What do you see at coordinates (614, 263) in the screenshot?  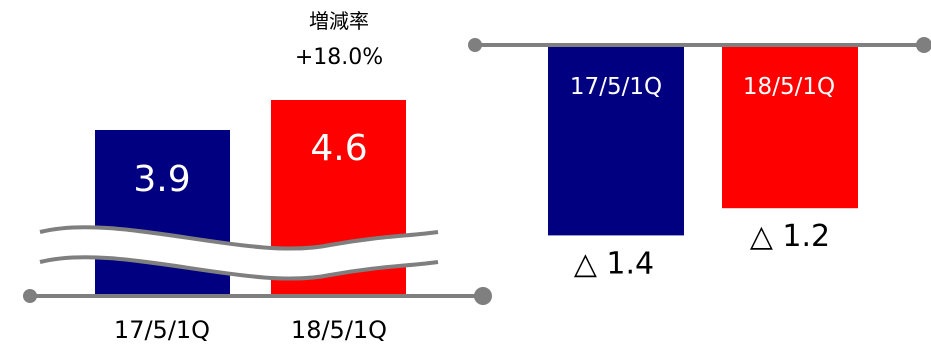 I see `value-label-17-5-1q-negative: △ 1.4` at bounding box center [614, 263].